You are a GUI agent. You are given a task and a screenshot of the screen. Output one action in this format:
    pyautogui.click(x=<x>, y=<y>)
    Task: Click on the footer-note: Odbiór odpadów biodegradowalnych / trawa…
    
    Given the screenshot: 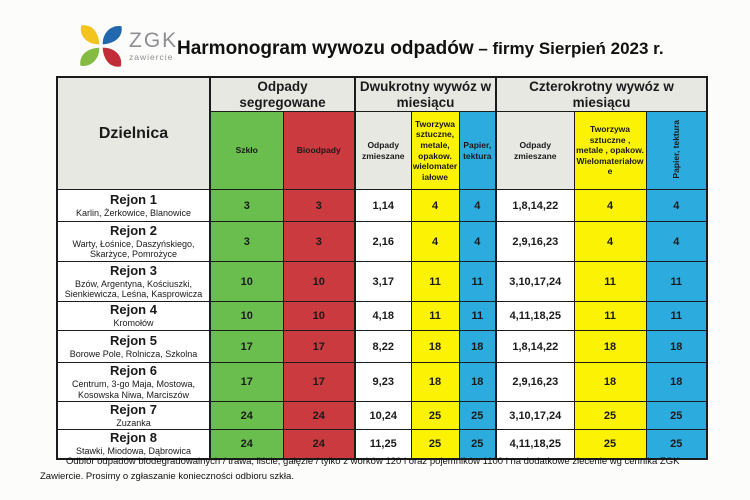 What is the action you would take?
    pyautogui.click(x=360, y=469)
    